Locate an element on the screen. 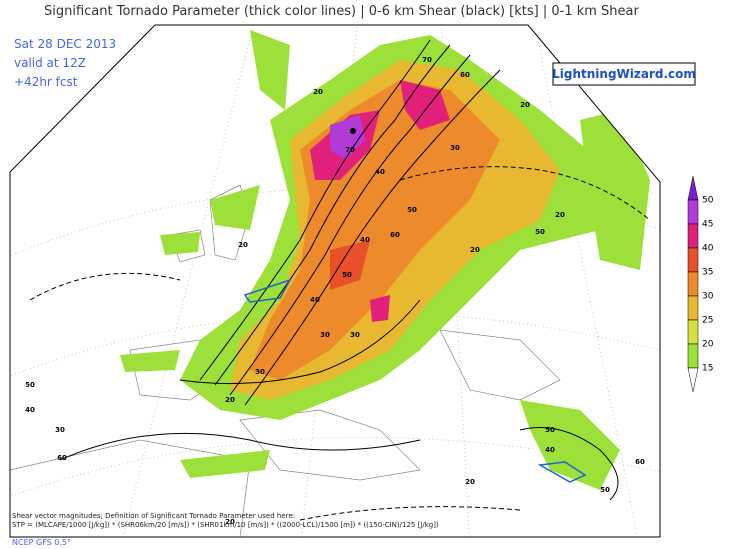 The width and height of the screenshot is (732, 549). logo-text: LightningWizard.com is located at coordinates (624, 74).